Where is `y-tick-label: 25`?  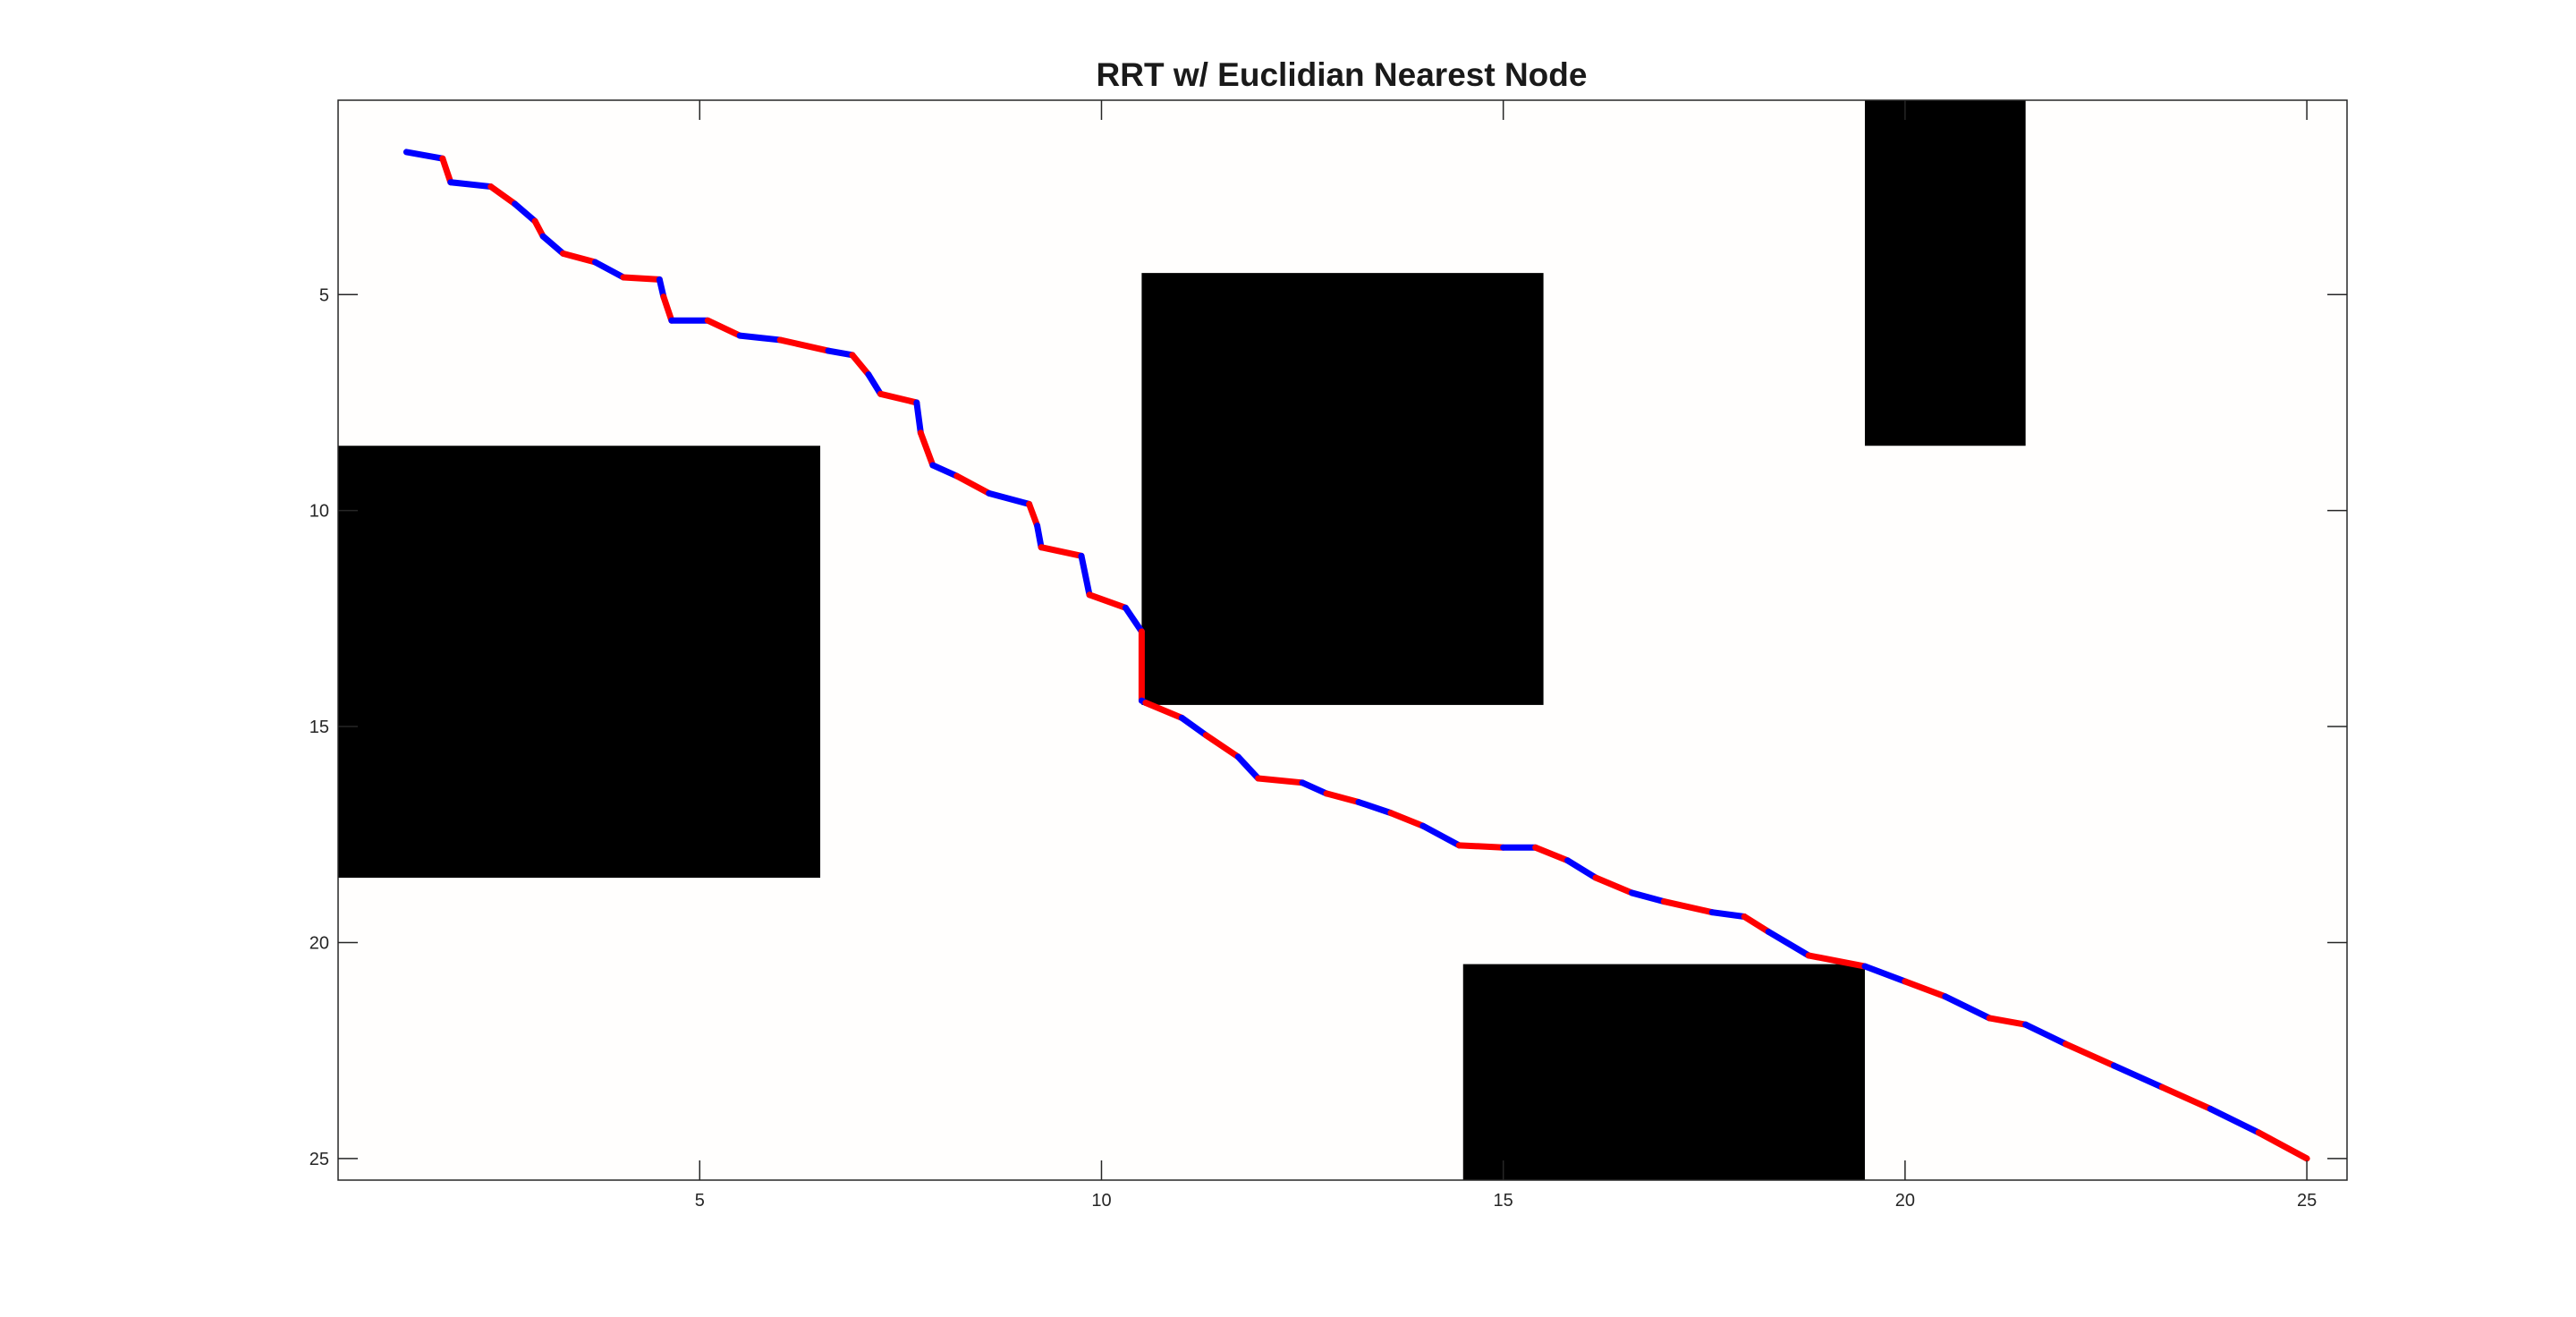 y-tick-label: 25 is located at coordinates (319, 1159).